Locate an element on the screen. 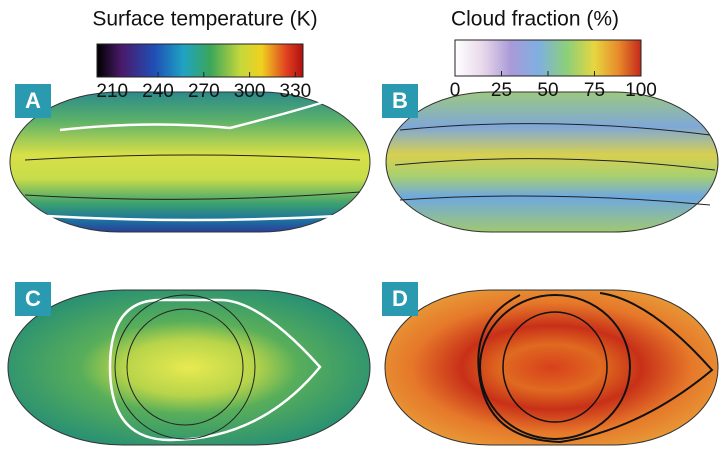  panel-label: A is located at coordinates (33, 100).